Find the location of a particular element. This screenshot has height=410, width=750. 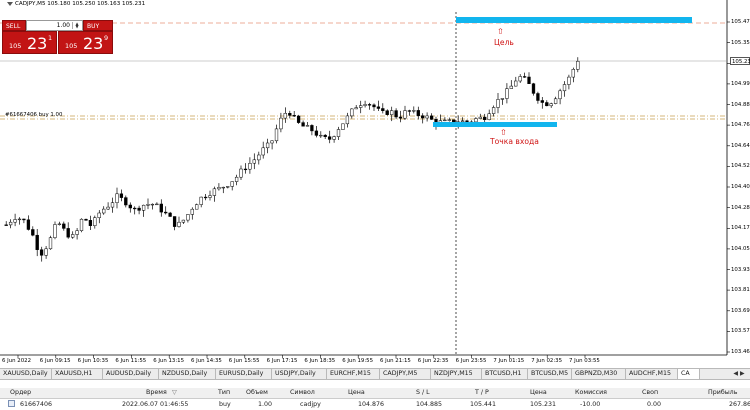

chart-tab: EURCHF,M15 is located at coordinates (353, 374).